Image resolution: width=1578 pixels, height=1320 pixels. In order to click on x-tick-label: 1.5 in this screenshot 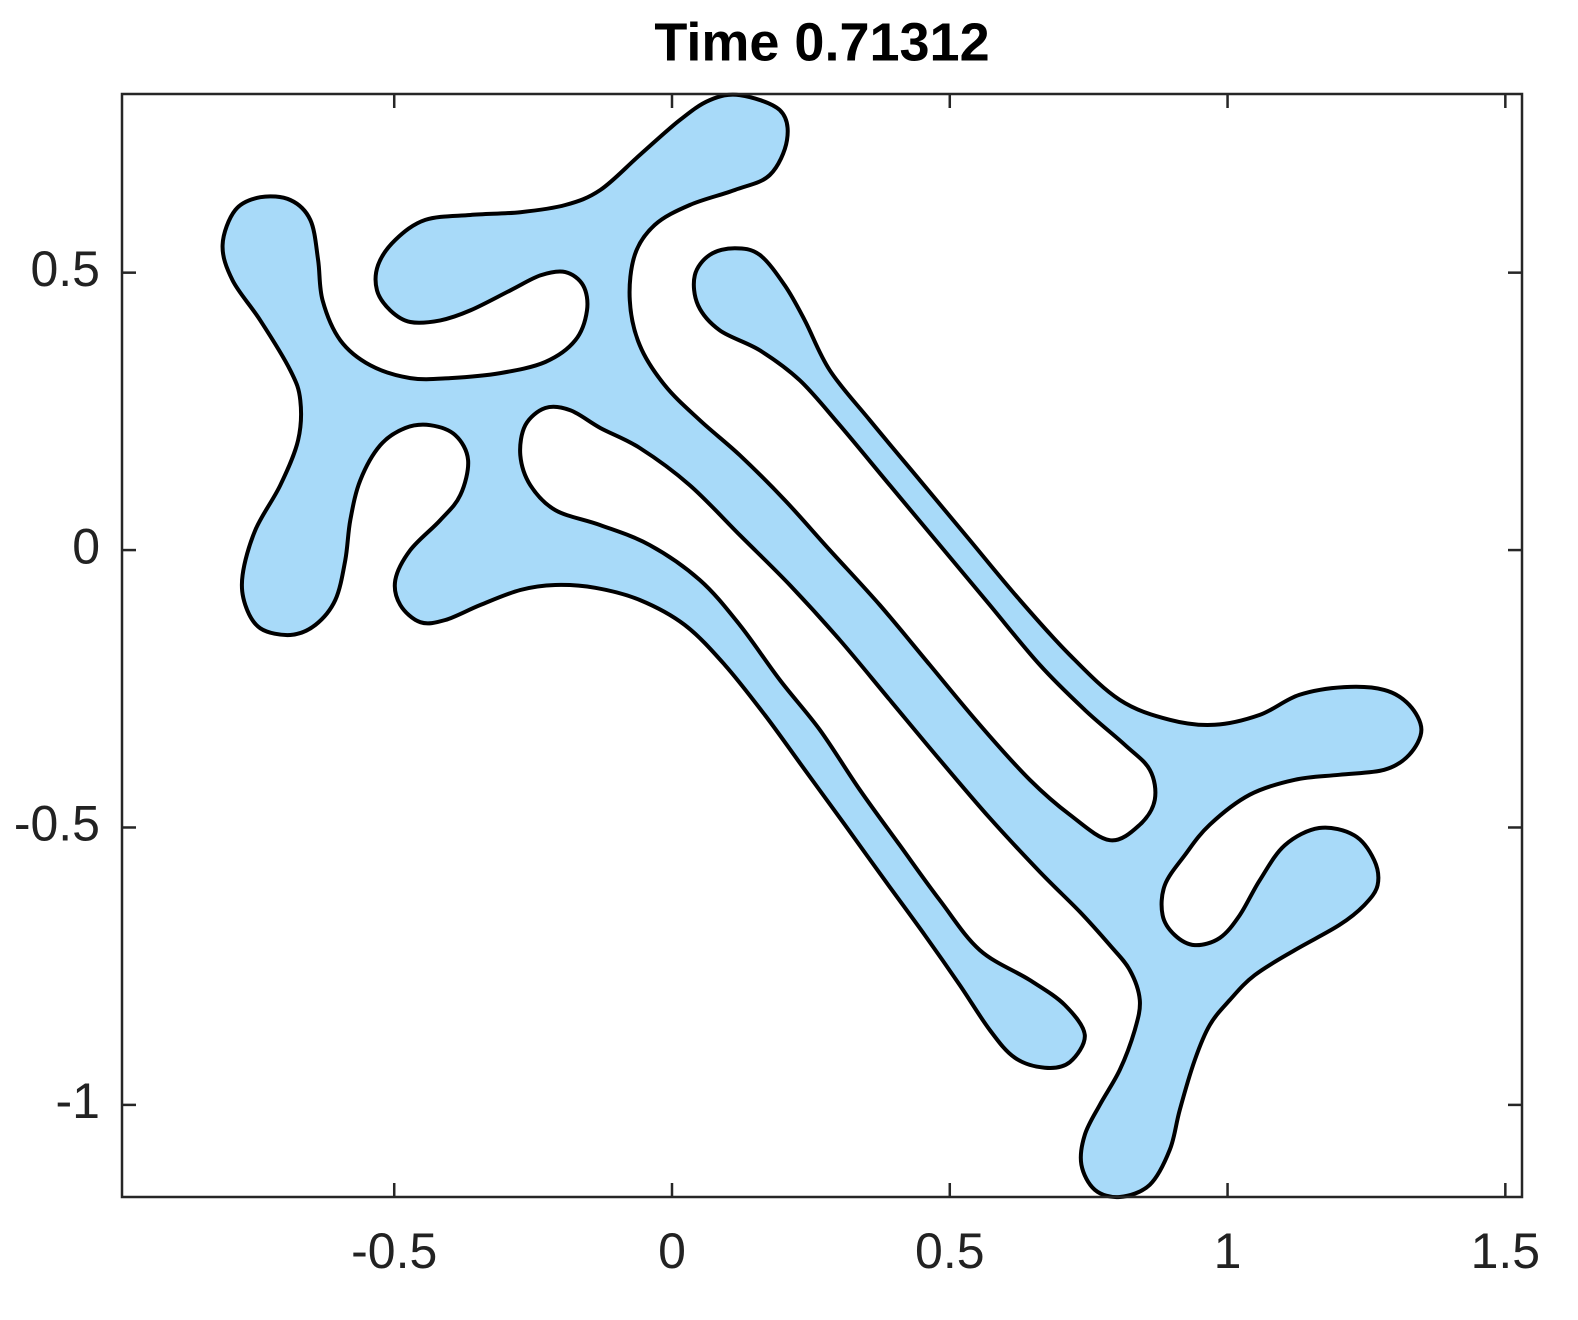, I will do `click(1506, 1251)`.